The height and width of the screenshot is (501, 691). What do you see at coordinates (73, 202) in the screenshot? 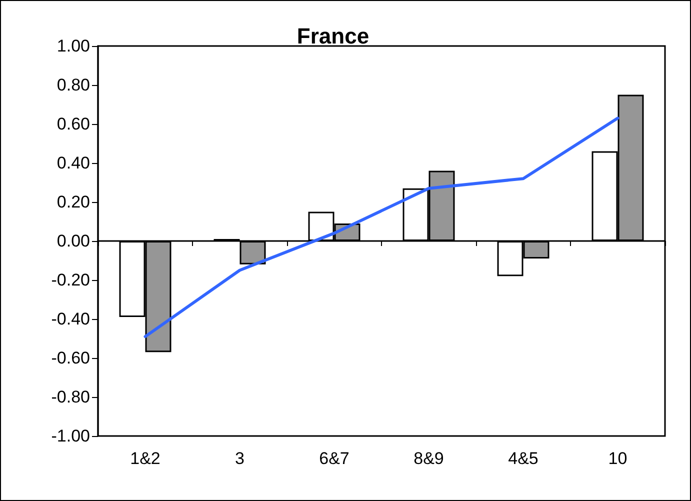
I see `y-tick-label: 0.20` at bounding box center [73, 202].